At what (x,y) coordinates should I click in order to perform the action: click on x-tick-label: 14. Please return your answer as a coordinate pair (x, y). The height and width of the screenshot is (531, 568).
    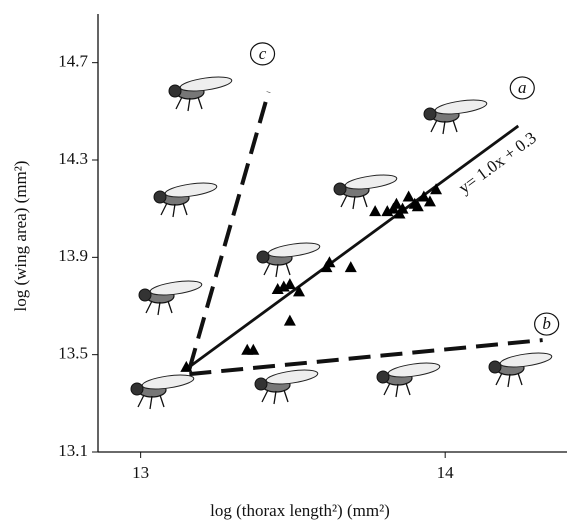
    Looking at the image, I should click on (446, 472).